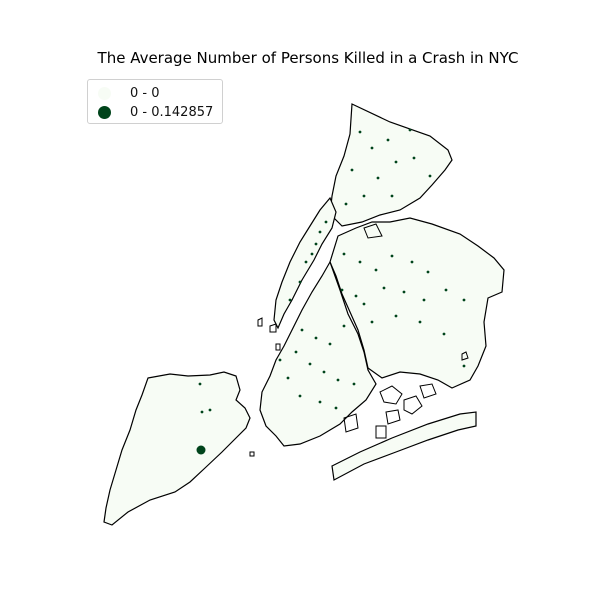  What do you see at coordinates (318, 353) in the screenshot?
I see `brooklyn-outline` at bounding box center [318, 353].